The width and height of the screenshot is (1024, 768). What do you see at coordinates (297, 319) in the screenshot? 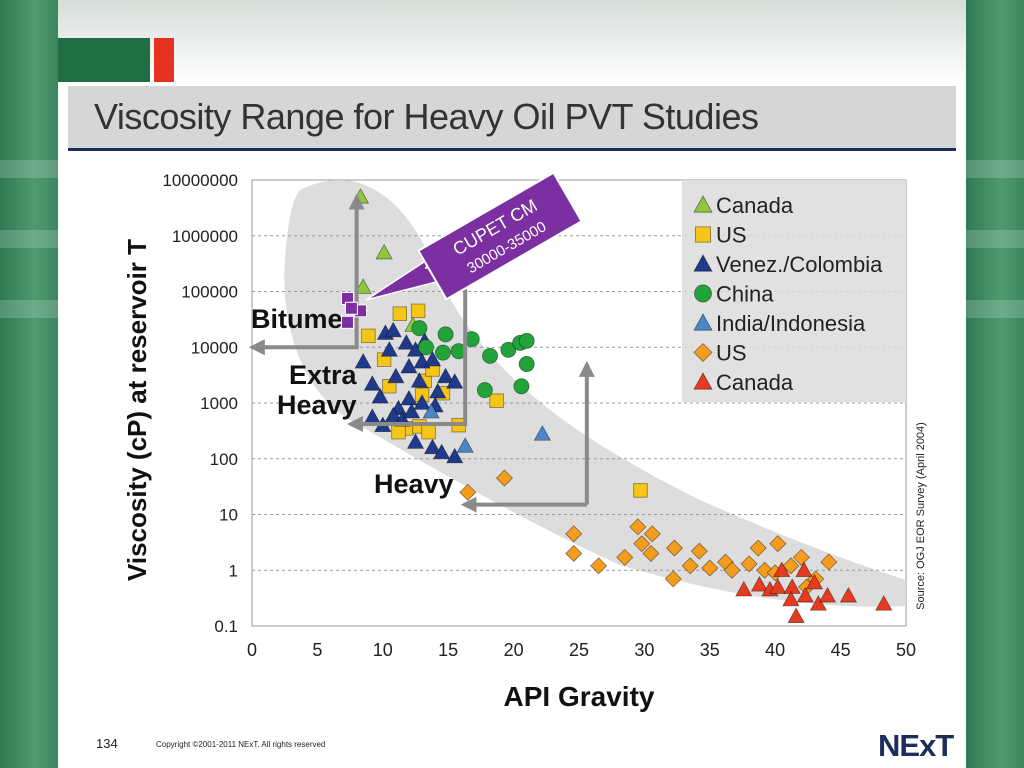
I see `bitume-label: Bitume` at bounding box center [297, 319].